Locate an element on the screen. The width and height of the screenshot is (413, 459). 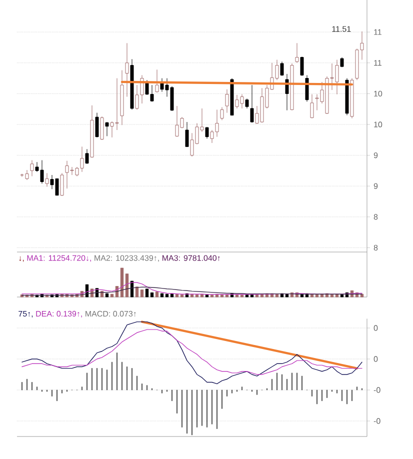
text: DEA: 0.139↑, is located at coordinates (59, 314).